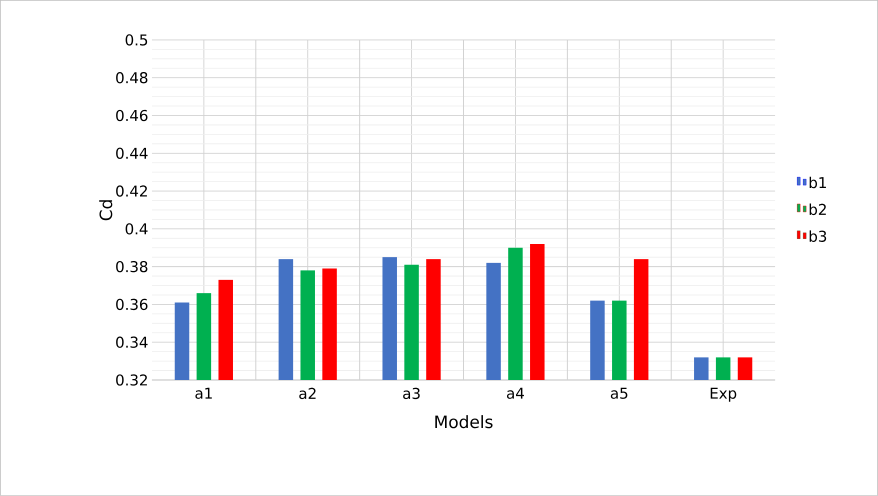 Image resolution: width=878 pixels, height=496 pixels. I want to click on y-tick-label: 0.46, so click(132, 116).